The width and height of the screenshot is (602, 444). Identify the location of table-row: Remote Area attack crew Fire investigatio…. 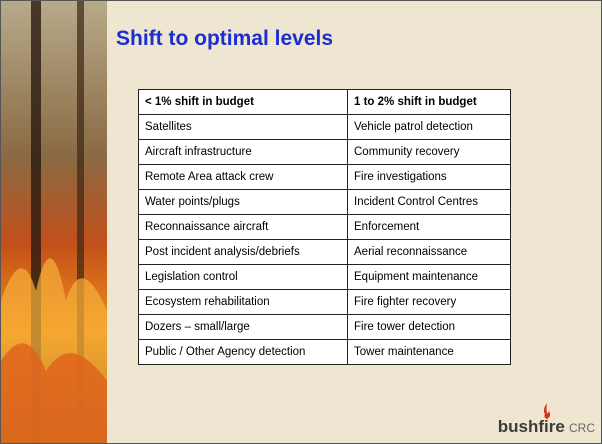
(324, 177).